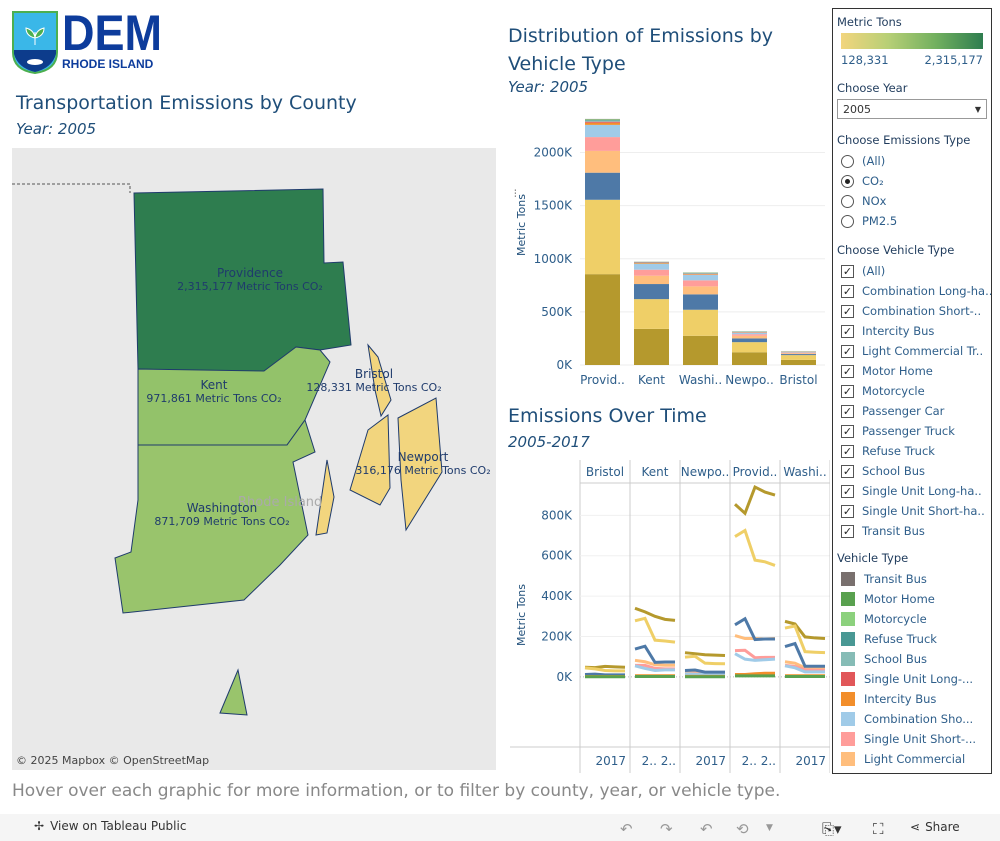 This screenshot has width=1000, height=841. Describe the element at coordinates (110, 826) in the screenshot. I see `view-on-tableau-button: ✢ View on Tableau Public` at that location.